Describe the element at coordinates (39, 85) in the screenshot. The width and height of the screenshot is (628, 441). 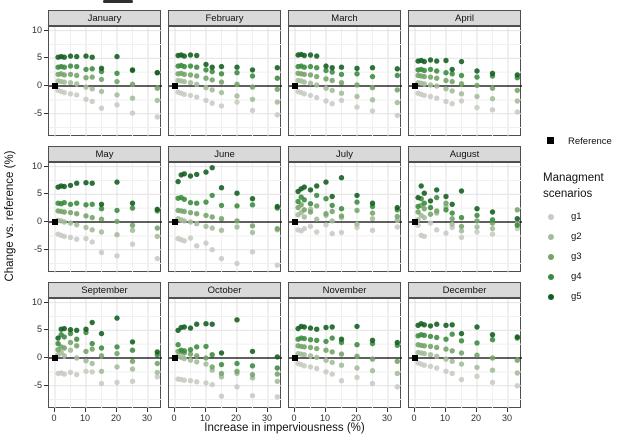
I see `y-tick-label: 0` at that location.